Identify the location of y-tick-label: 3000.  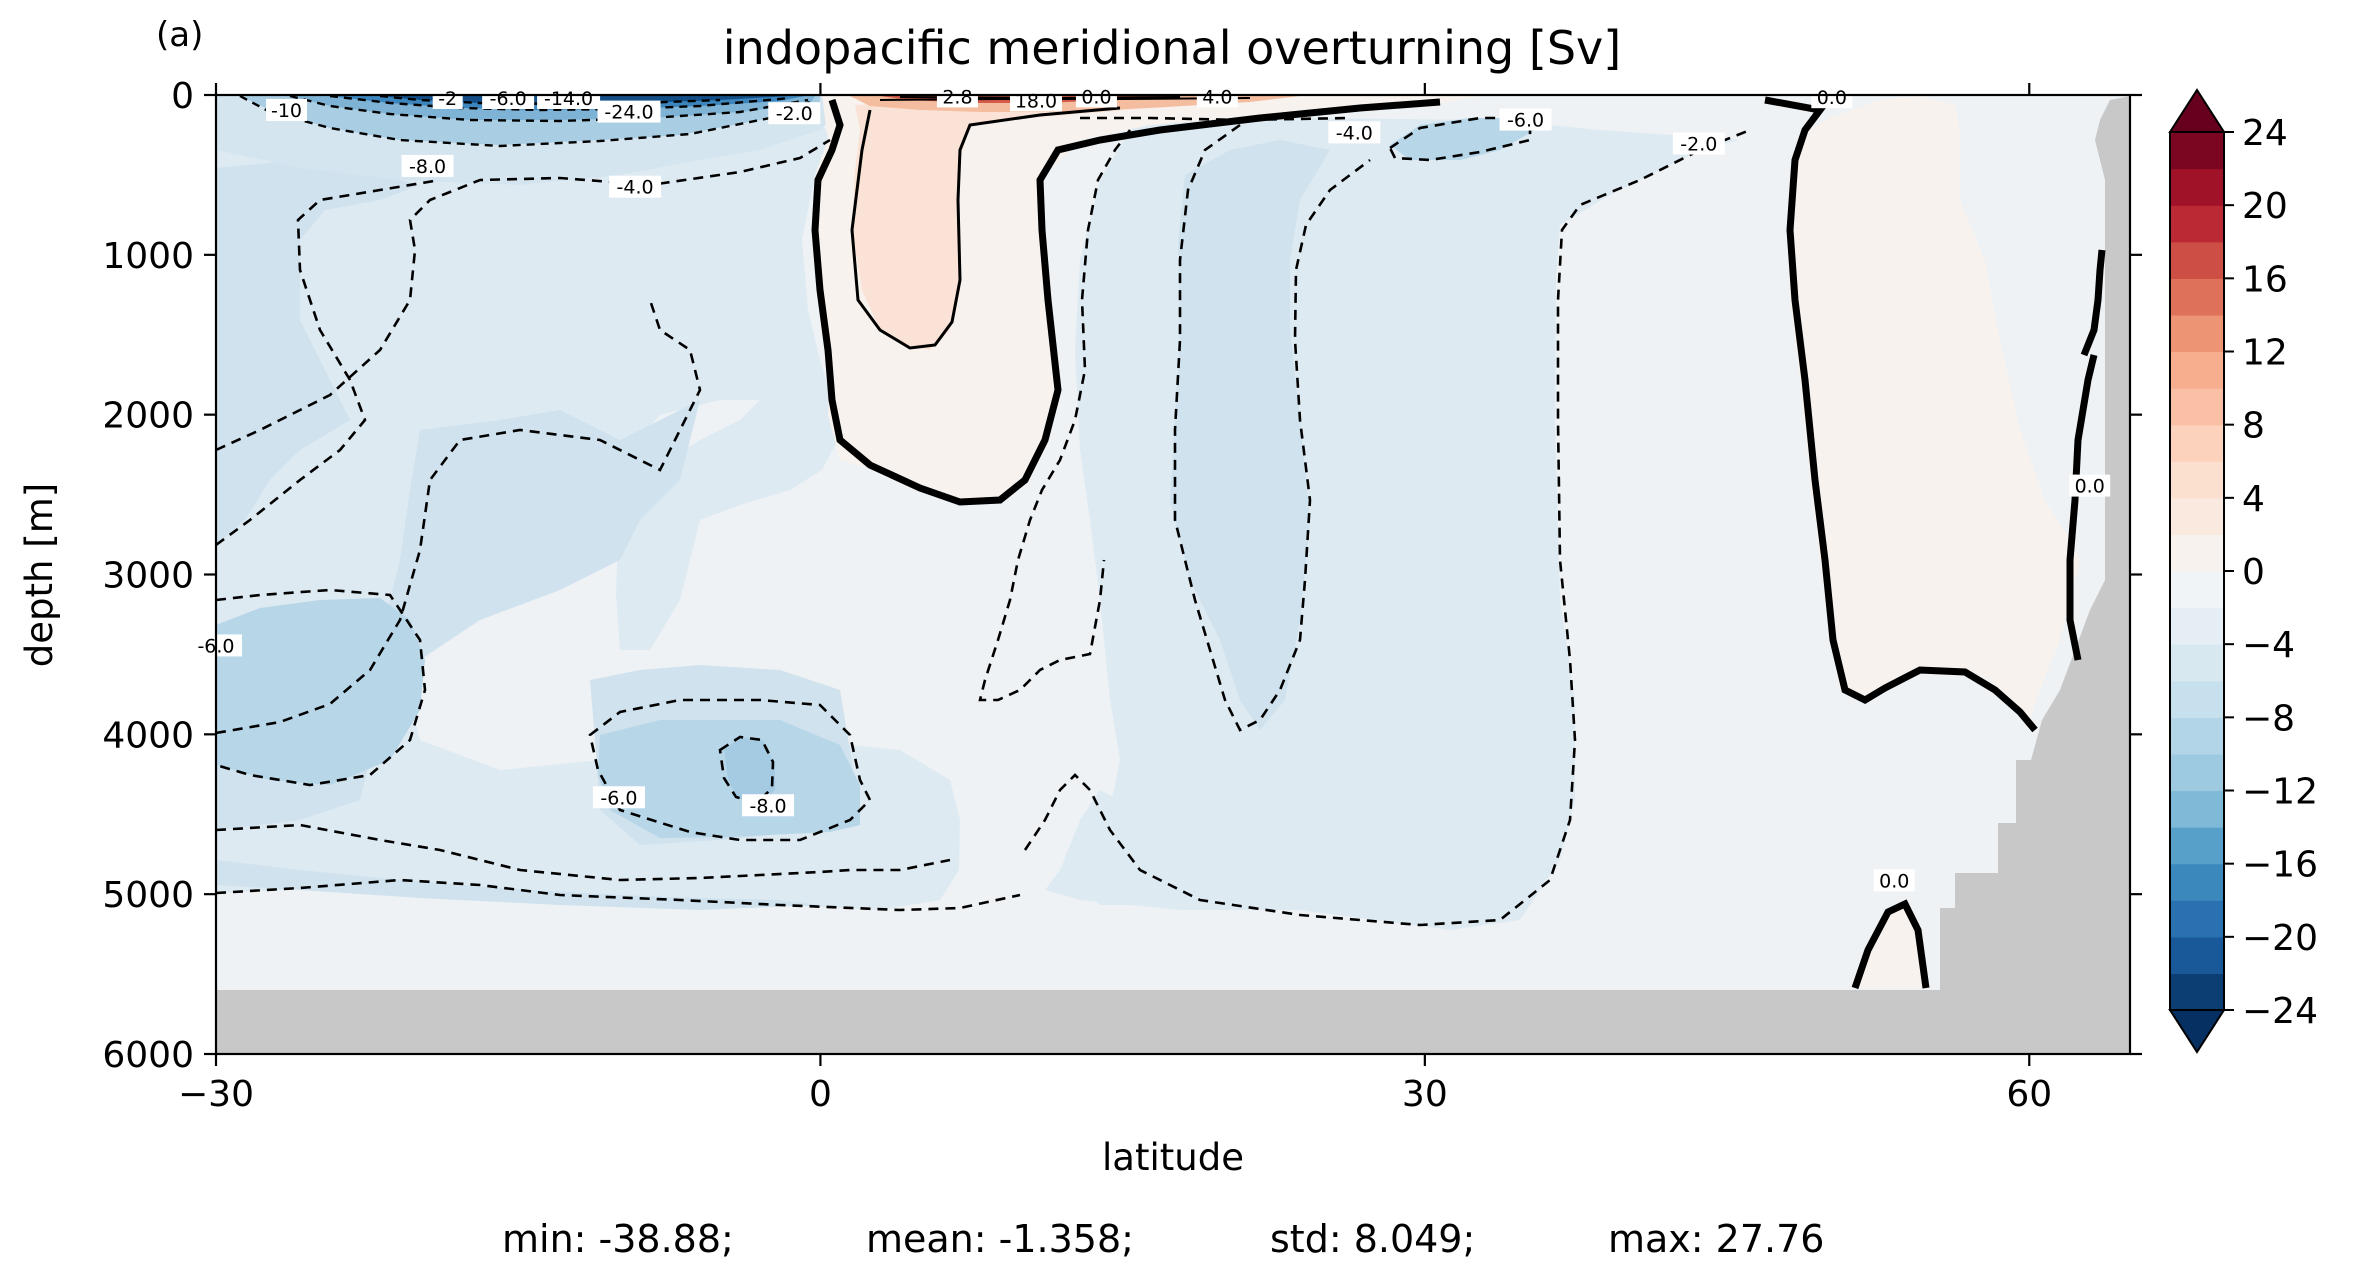
(148, 576).